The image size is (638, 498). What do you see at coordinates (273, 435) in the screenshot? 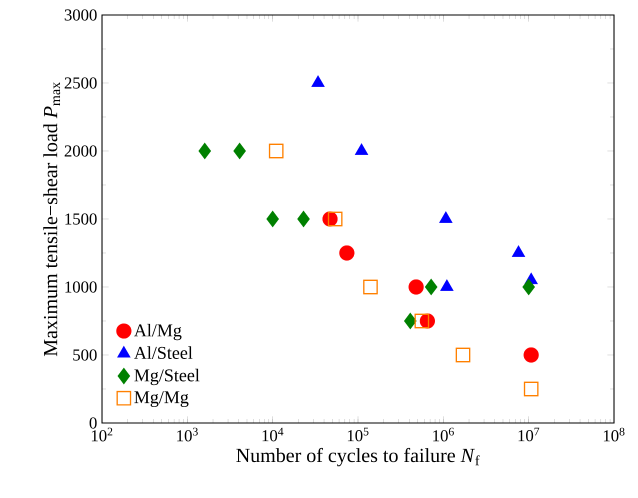
I see `x-tick-label: 10$^{4}$` at bounding box center [273, 435].